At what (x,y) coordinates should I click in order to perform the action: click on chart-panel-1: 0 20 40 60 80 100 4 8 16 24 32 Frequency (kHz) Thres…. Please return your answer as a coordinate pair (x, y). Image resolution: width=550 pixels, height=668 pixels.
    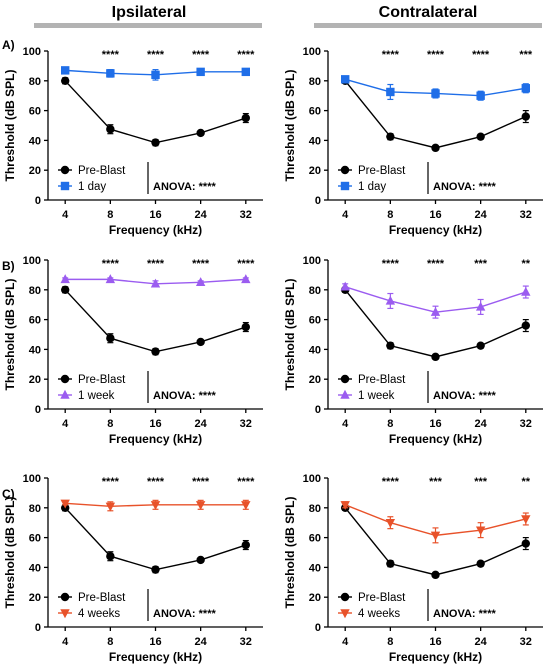
    Looking at the image, I should click on (133, 141).